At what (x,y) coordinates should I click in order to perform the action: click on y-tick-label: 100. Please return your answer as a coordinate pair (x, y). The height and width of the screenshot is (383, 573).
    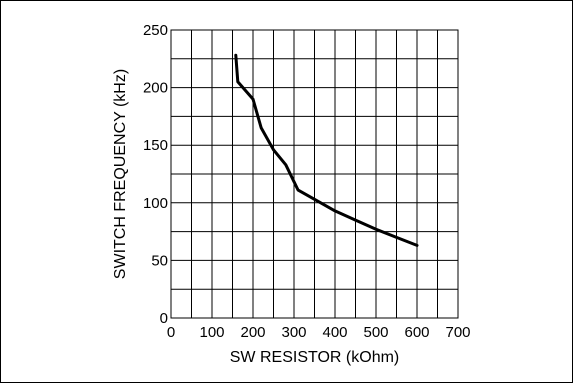
    Looking at the image, I should click on (155, 203).